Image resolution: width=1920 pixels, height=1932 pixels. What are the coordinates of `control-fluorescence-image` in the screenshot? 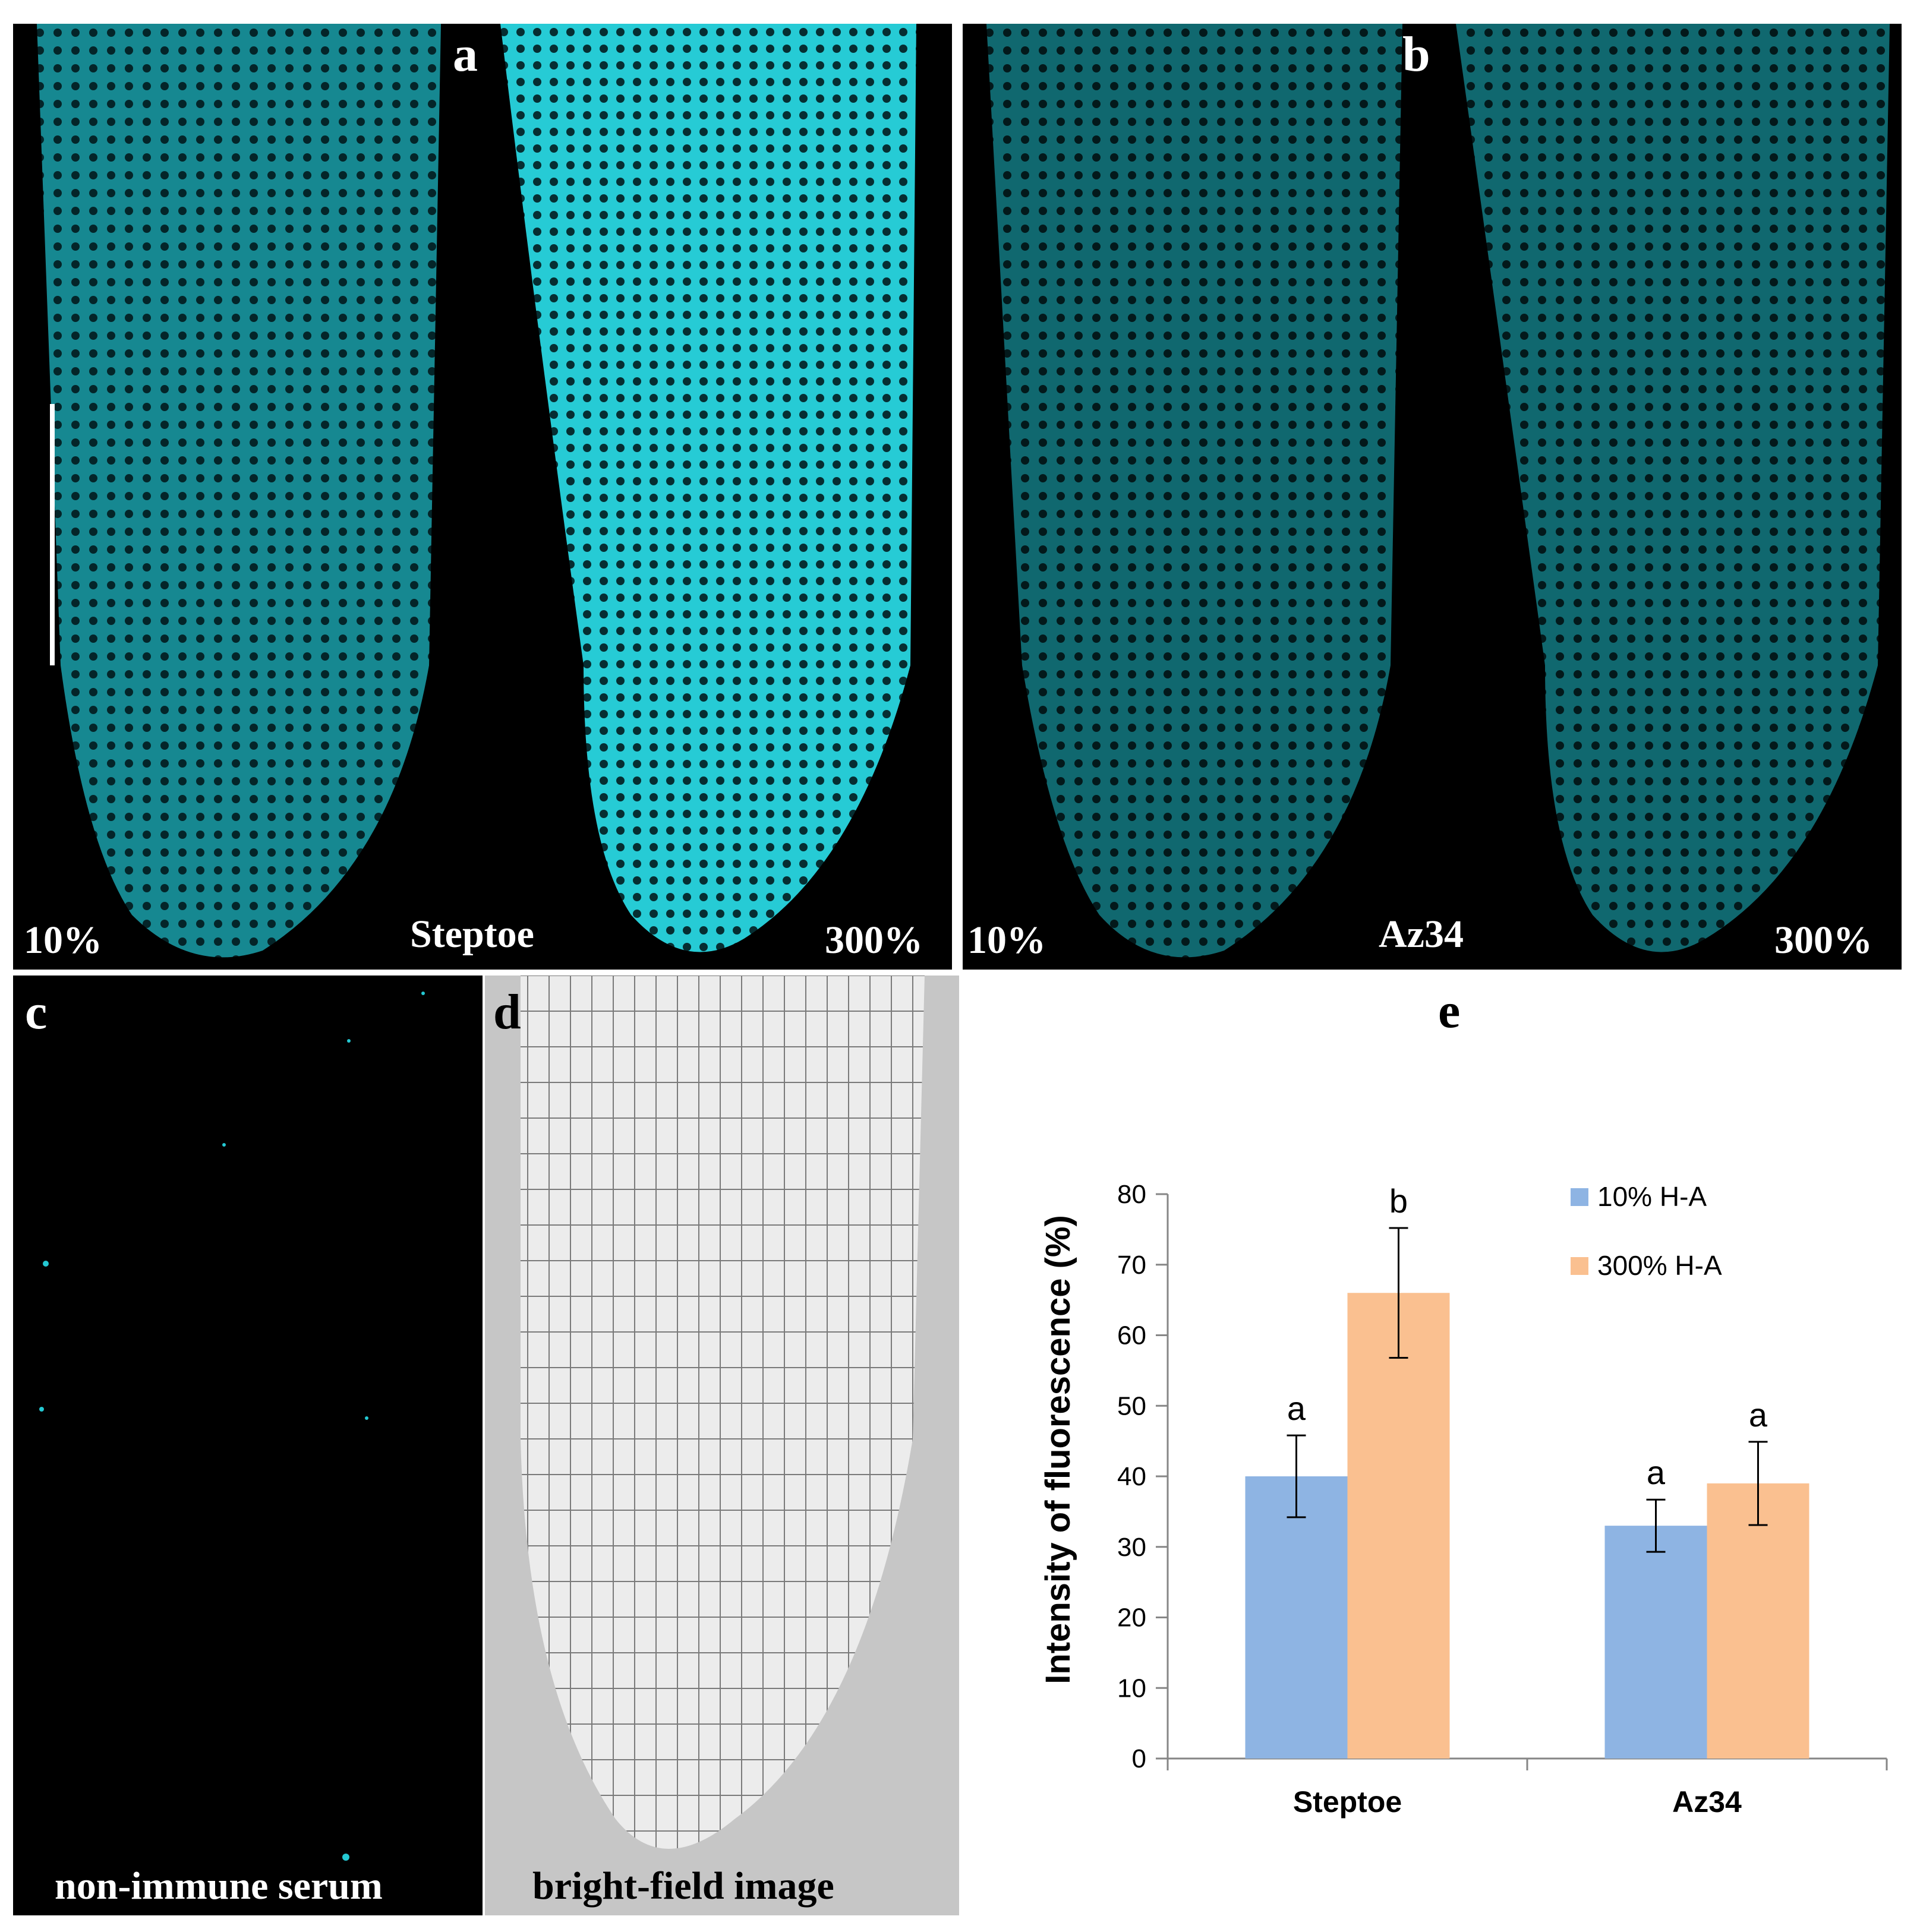 It's located at (232, 1426).